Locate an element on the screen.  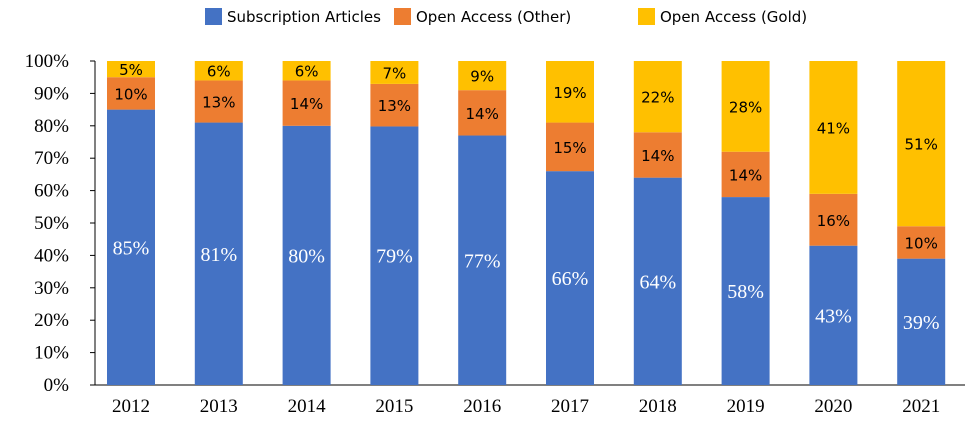
y-tick-label: 30% is located at coordinates (51, 288).